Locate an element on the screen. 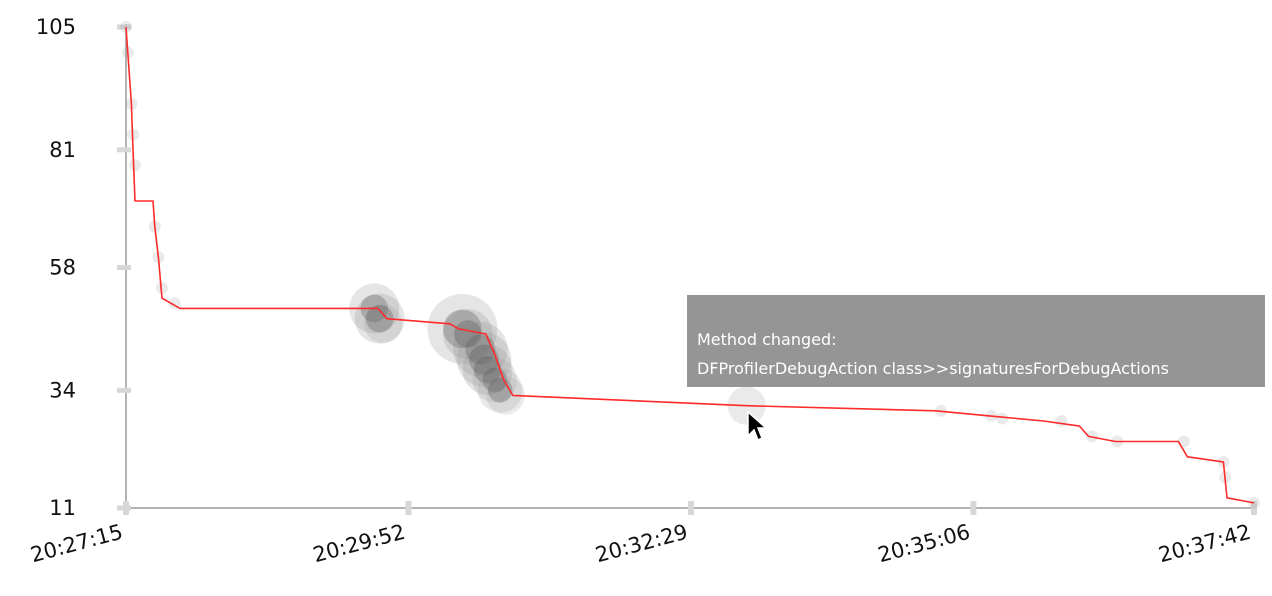 This screenshot has height=596, width=1272. y-tick-label: 34 is located at coordinates (62, 390).